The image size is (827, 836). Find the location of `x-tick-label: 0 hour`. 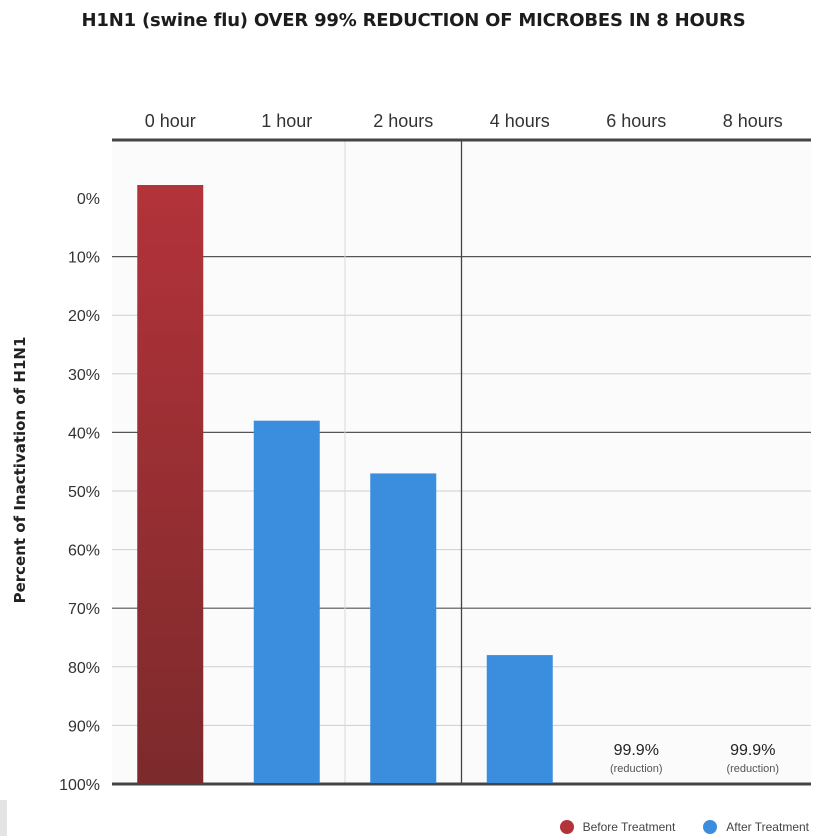

x-tick-label: 0 hour is located at coordinates (170, 121).